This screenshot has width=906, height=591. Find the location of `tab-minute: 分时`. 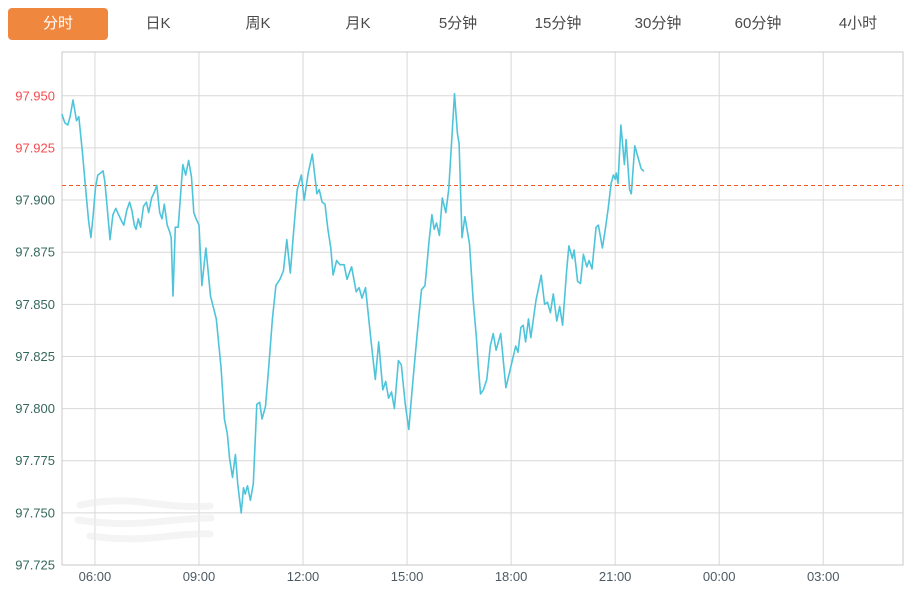

tab-minute: 分时 is located at coordinates (58, 24).